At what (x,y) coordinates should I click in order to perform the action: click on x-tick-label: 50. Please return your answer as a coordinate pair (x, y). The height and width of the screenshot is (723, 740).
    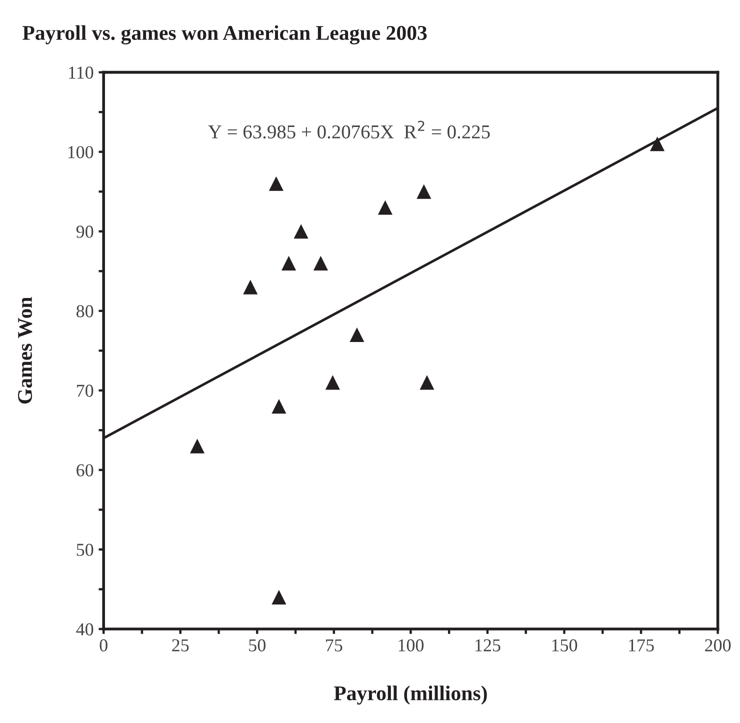
    Looking at the image, I should click on (257, 645).